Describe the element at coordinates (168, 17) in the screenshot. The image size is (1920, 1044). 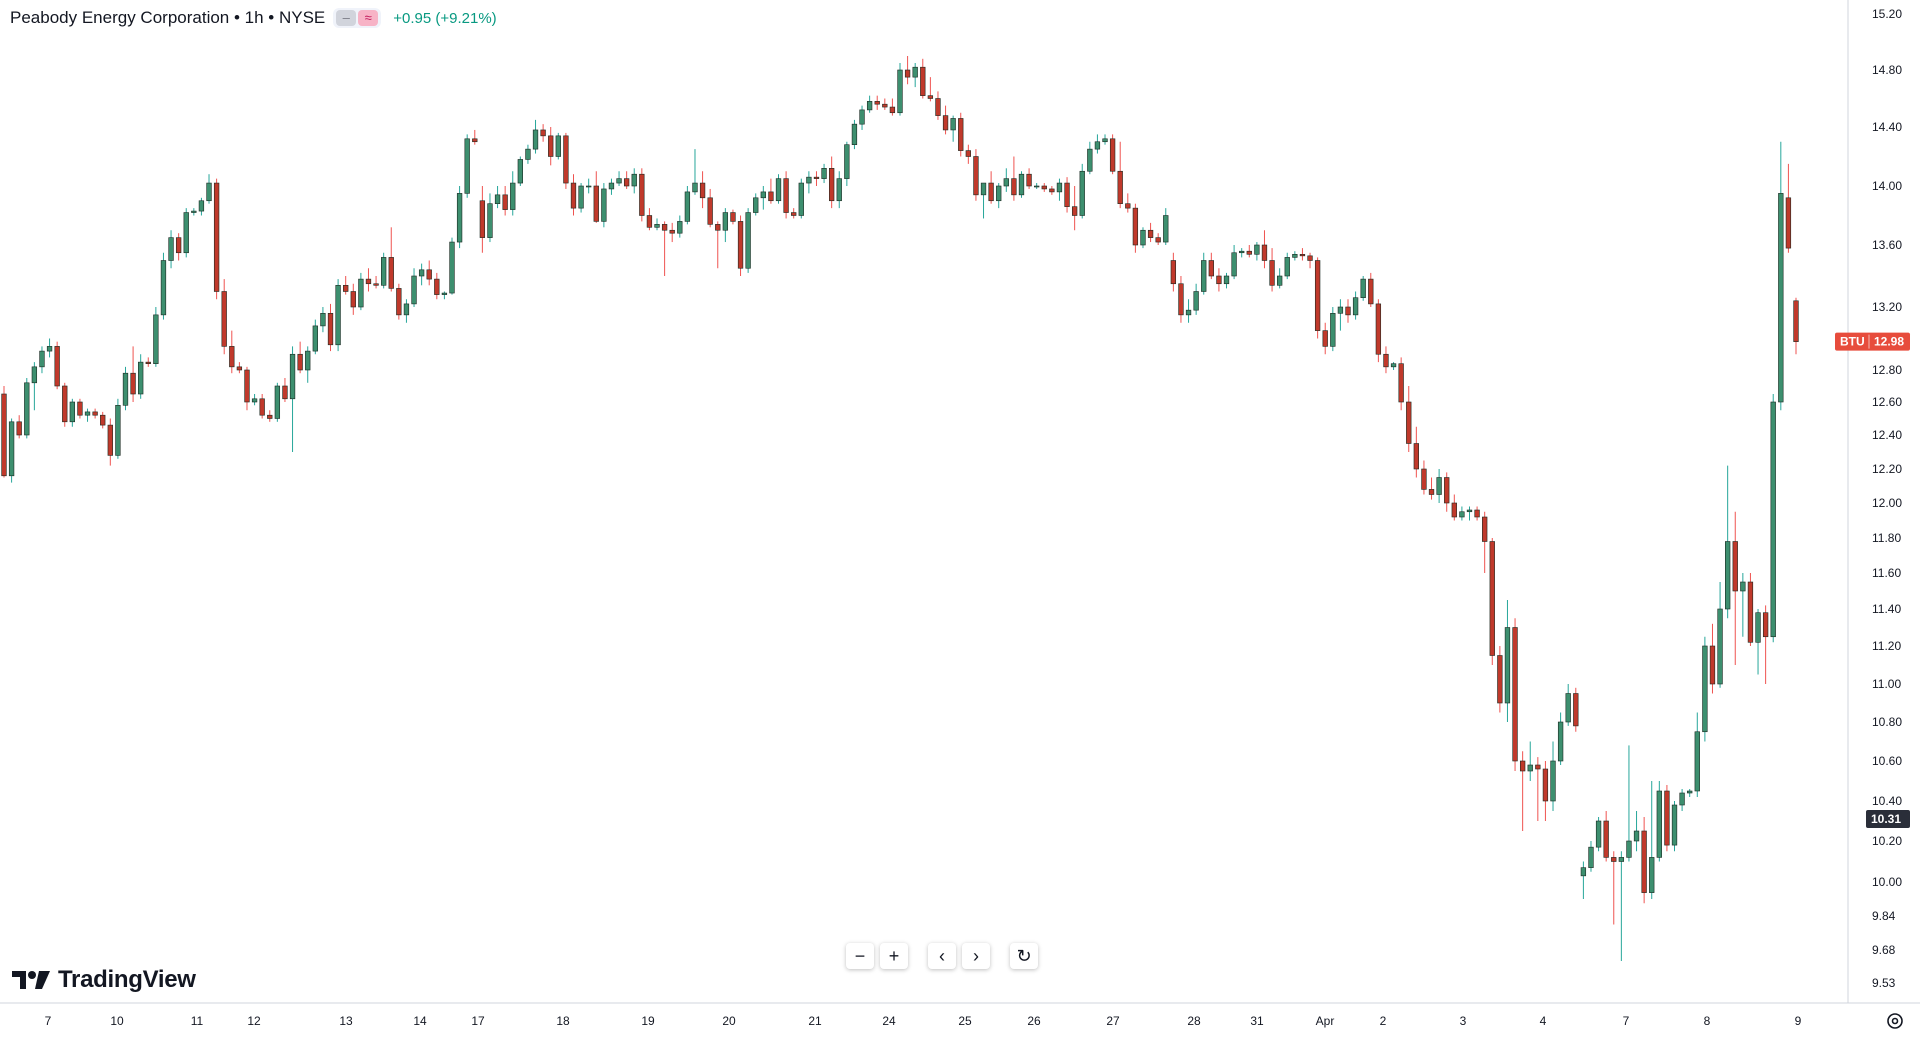
I see `symbol-title: Peabody Energy Corporation • 1h • NYSE` at that location.